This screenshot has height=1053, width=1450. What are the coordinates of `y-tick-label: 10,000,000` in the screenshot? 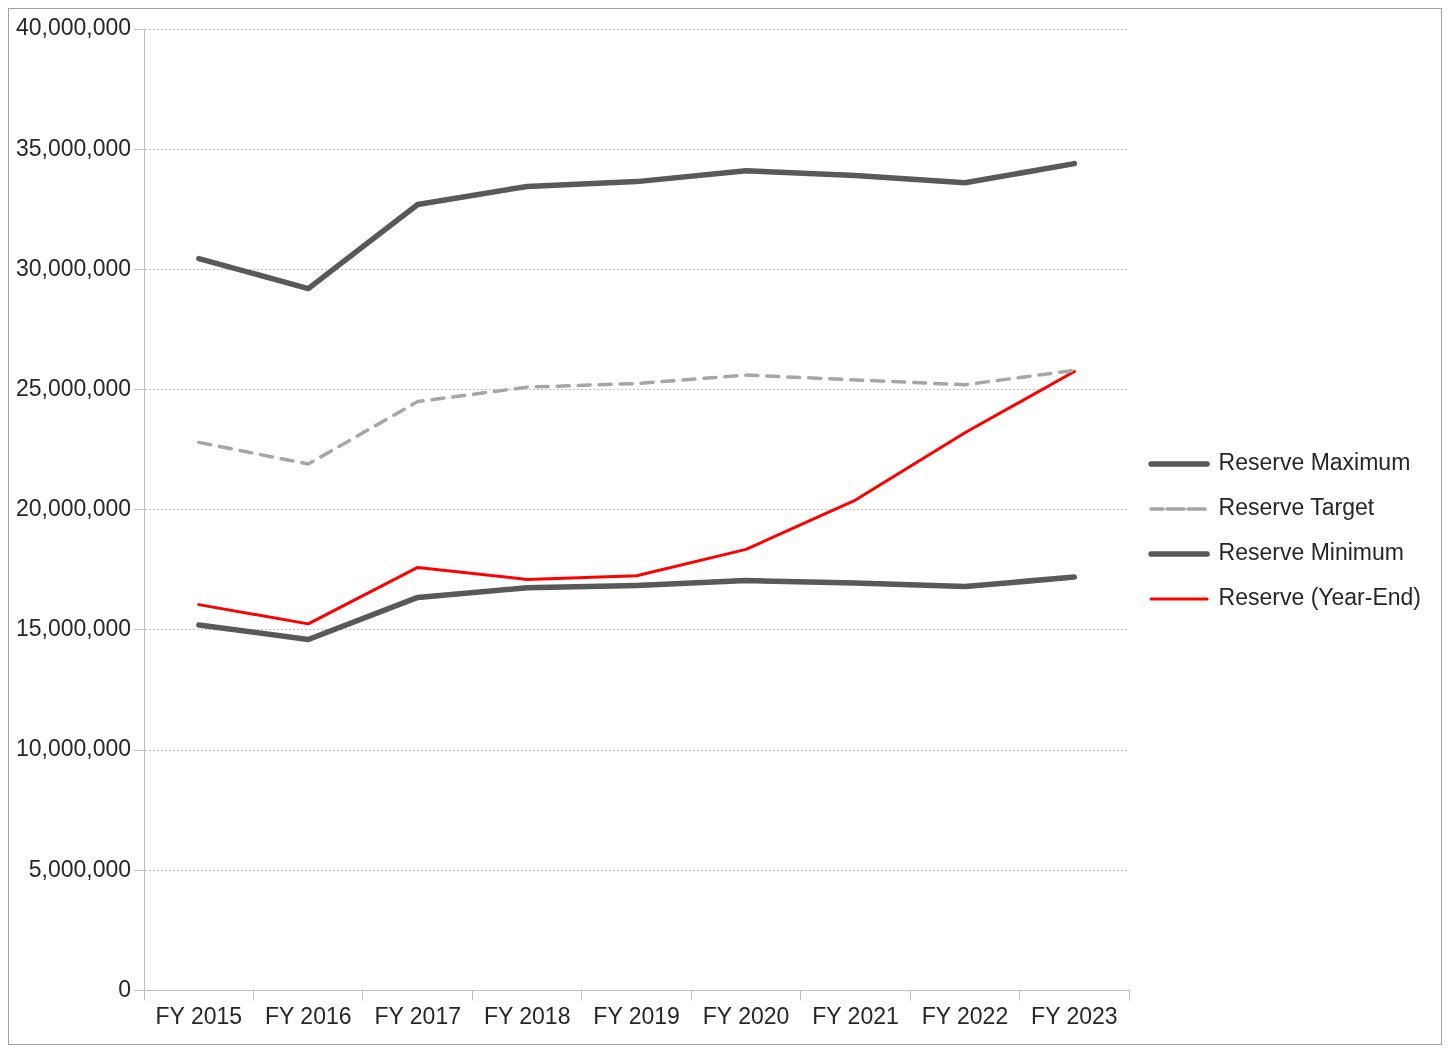 It's located at (73, 748).